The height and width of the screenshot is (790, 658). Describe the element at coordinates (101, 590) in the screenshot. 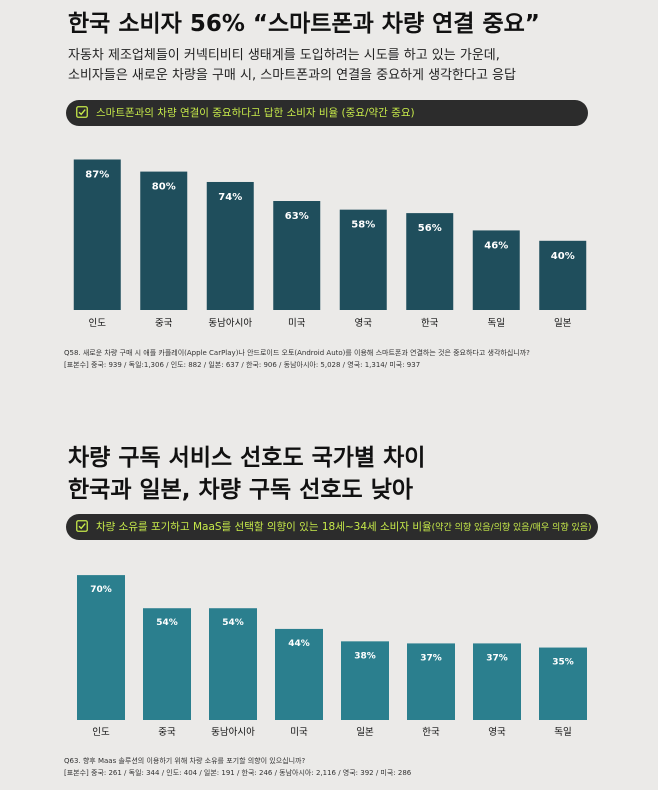

I see `bar-value-label: 70%` at that location.